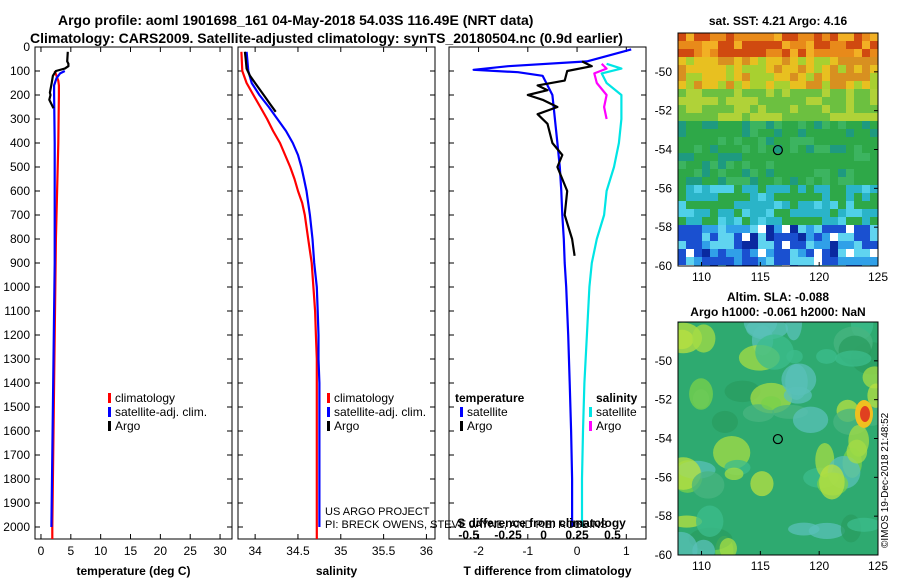  I want to click on x-tick-label: 34.5, so click(298, 551).